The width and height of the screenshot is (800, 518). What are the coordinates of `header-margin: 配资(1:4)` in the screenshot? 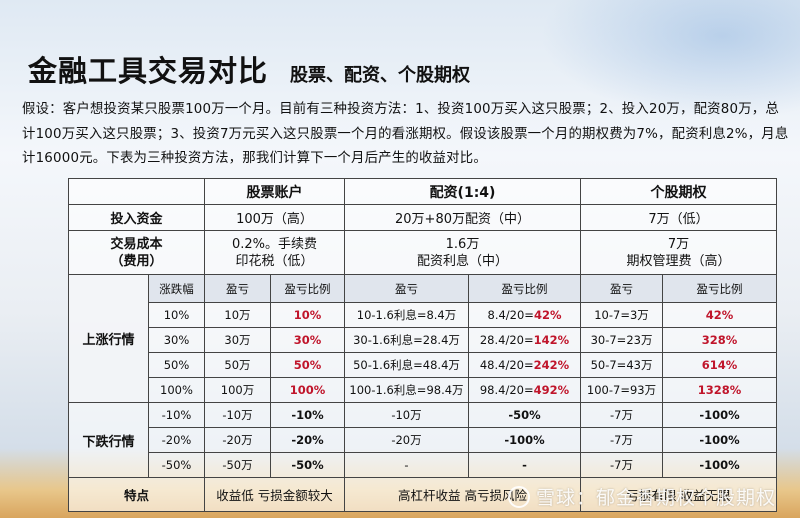 It's located at (462, 191).